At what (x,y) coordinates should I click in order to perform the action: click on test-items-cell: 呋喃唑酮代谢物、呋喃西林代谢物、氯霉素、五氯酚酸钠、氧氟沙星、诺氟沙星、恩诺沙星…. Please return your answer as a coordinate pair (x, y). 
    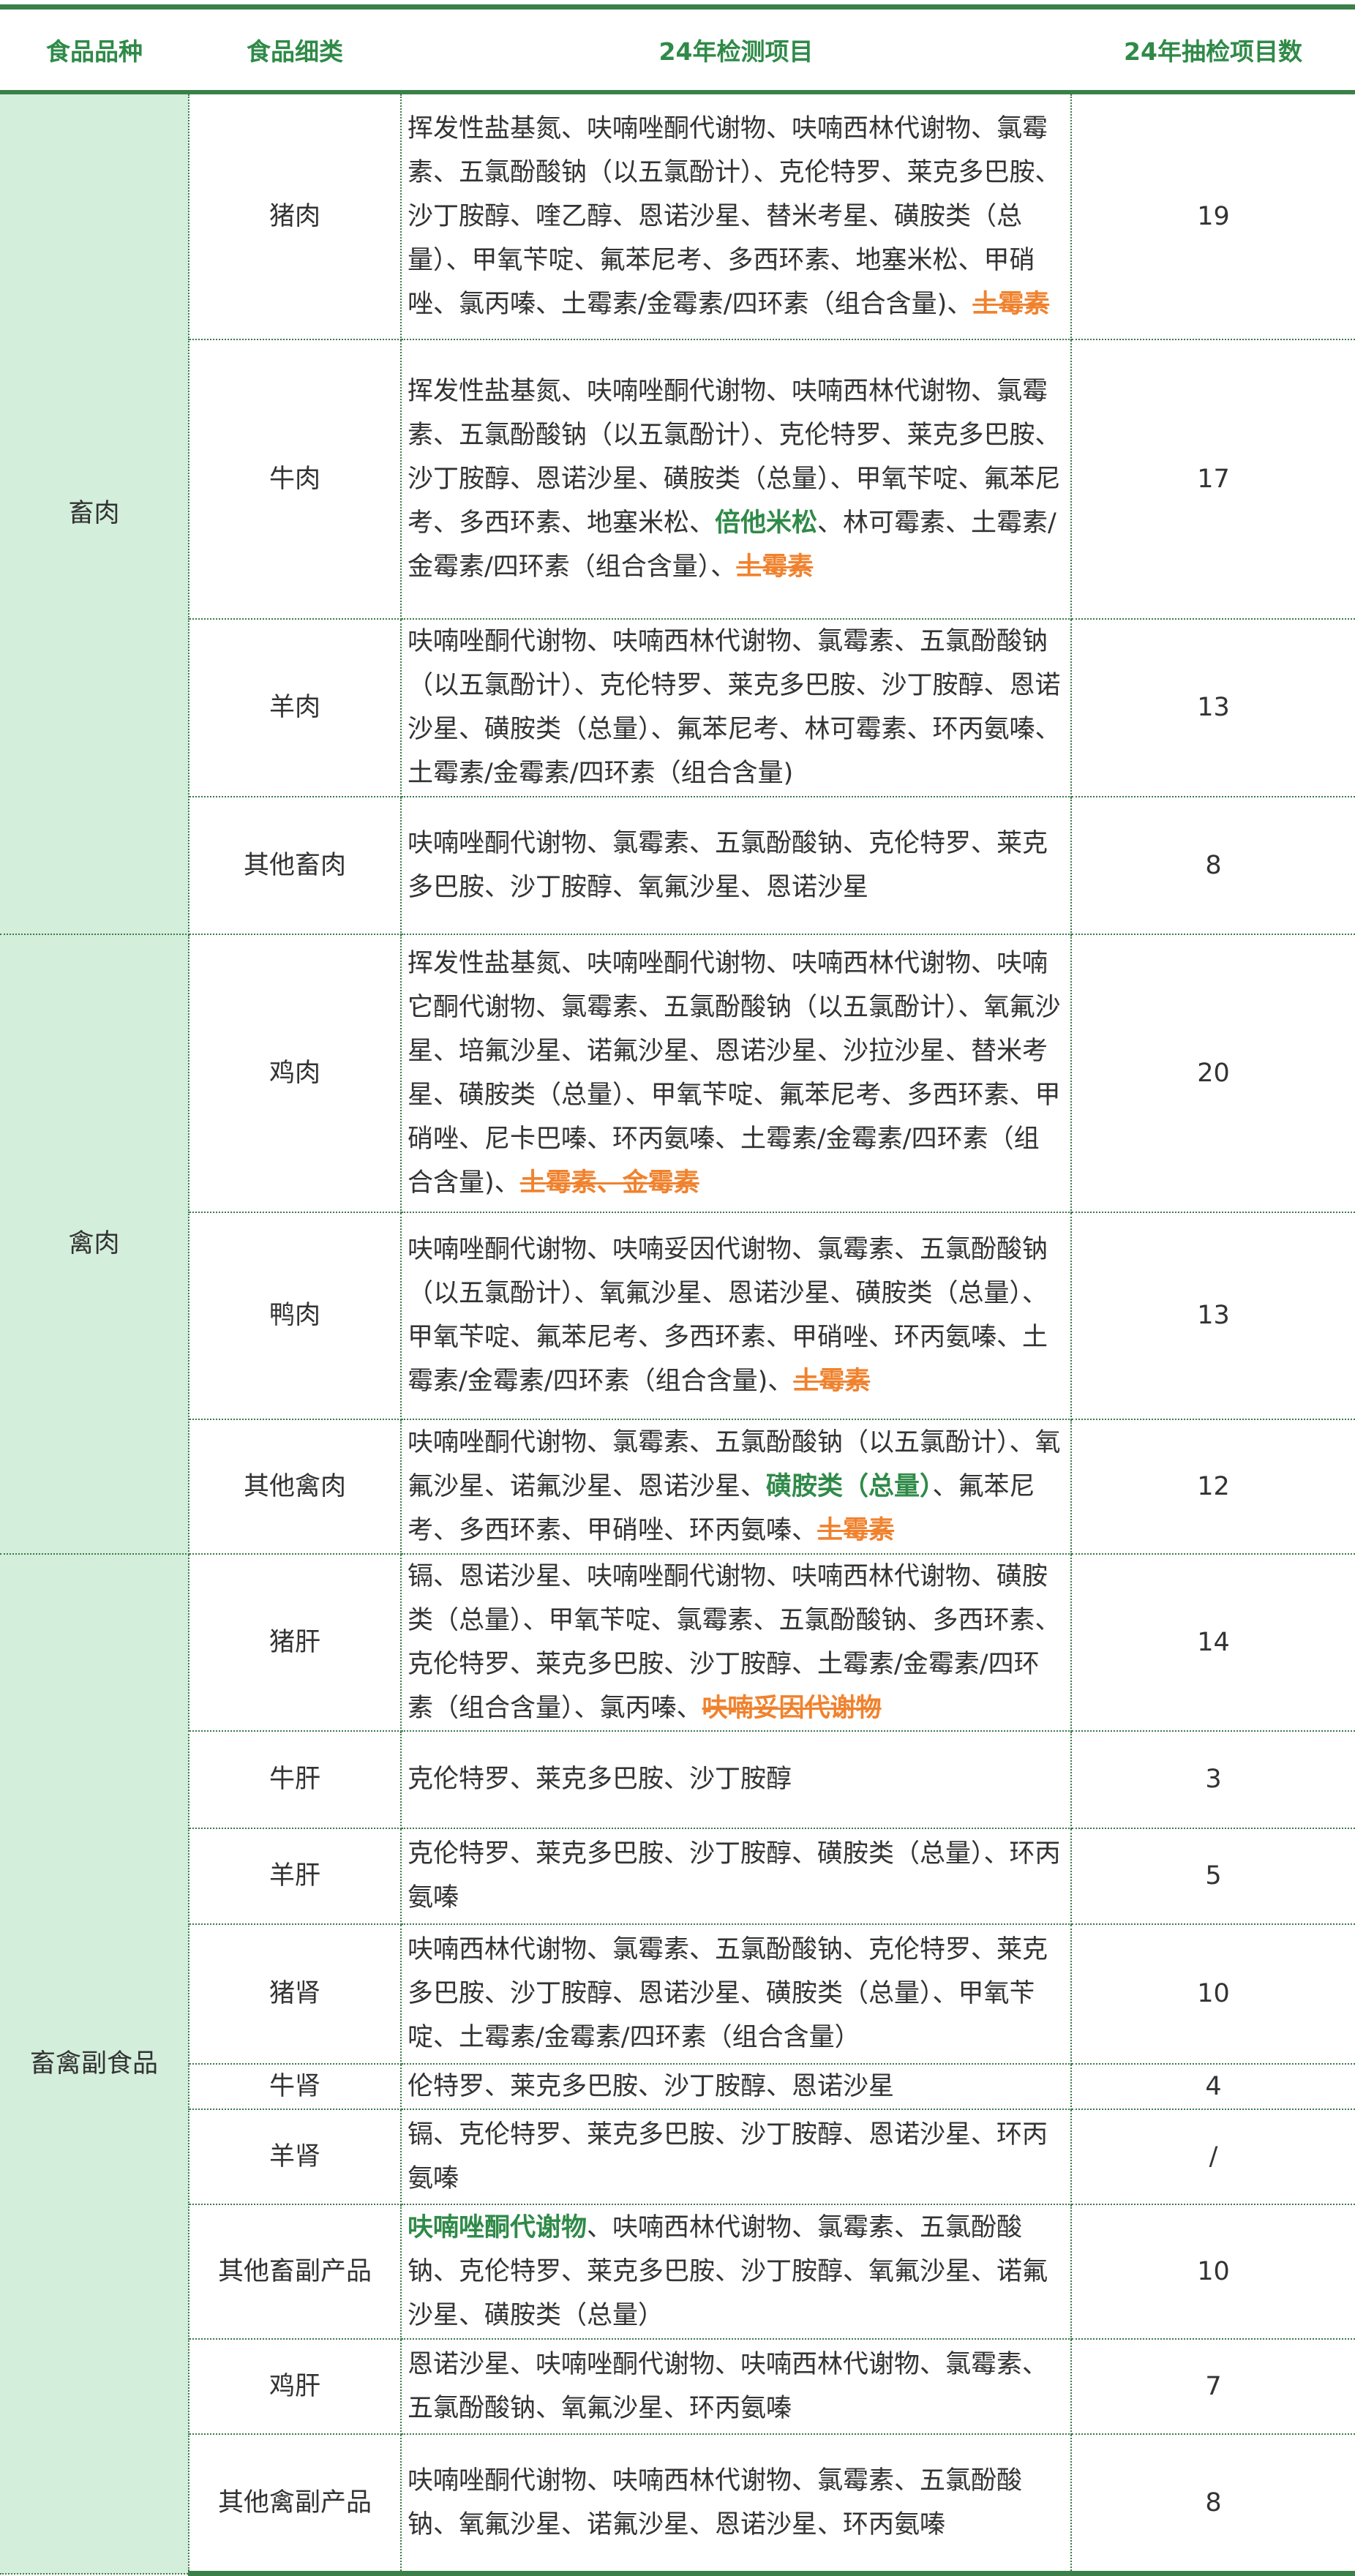
    Looking at the image, I should click on (736, 2504).